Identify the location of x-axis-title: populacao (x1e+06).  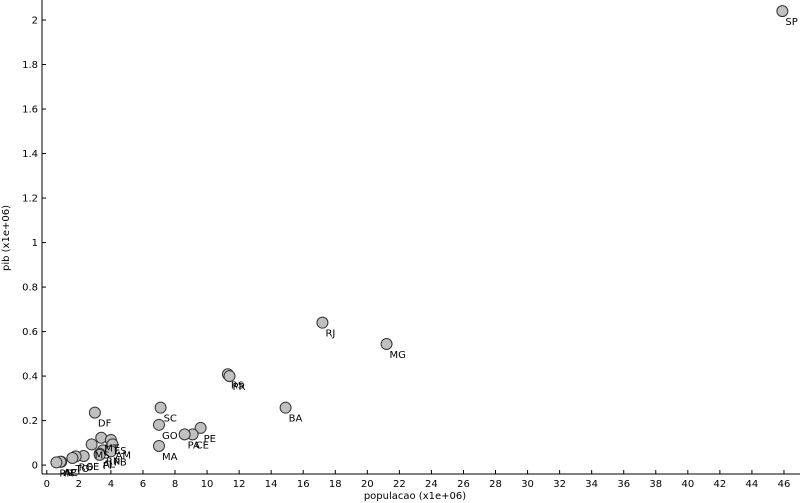
(415, 496).